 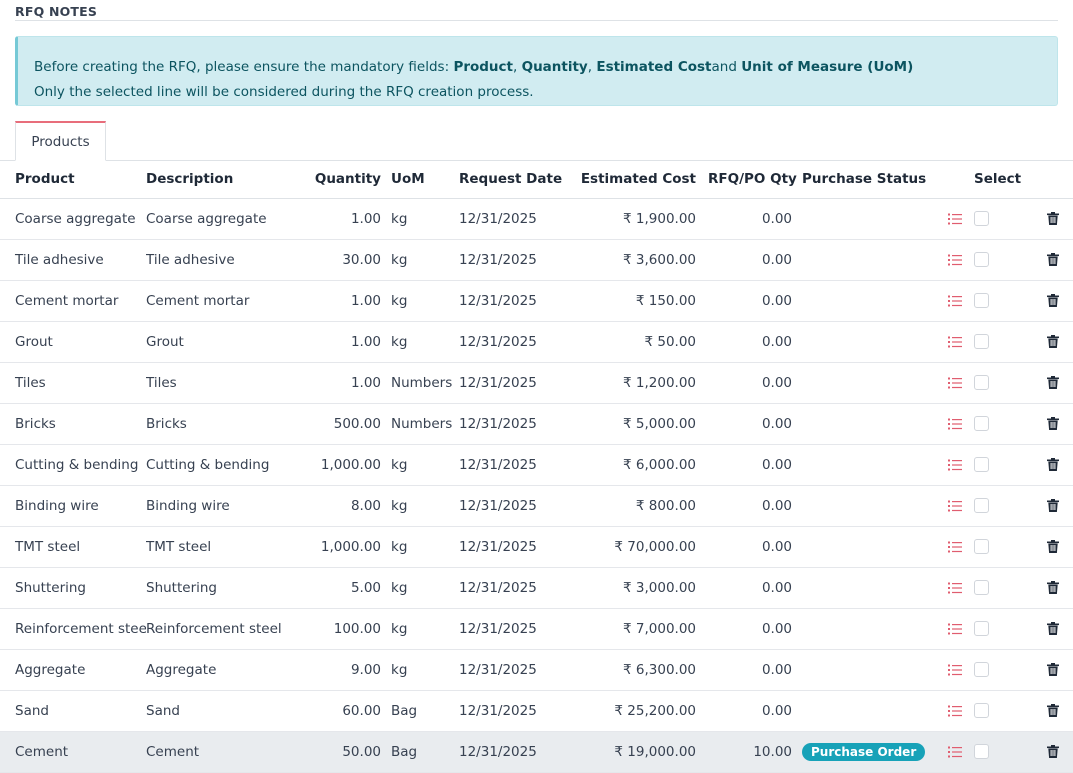 What do you see at coordinates (73, 711) in the screenshot?
I see `cell-product: Sand` at bounding box center [73, 711].